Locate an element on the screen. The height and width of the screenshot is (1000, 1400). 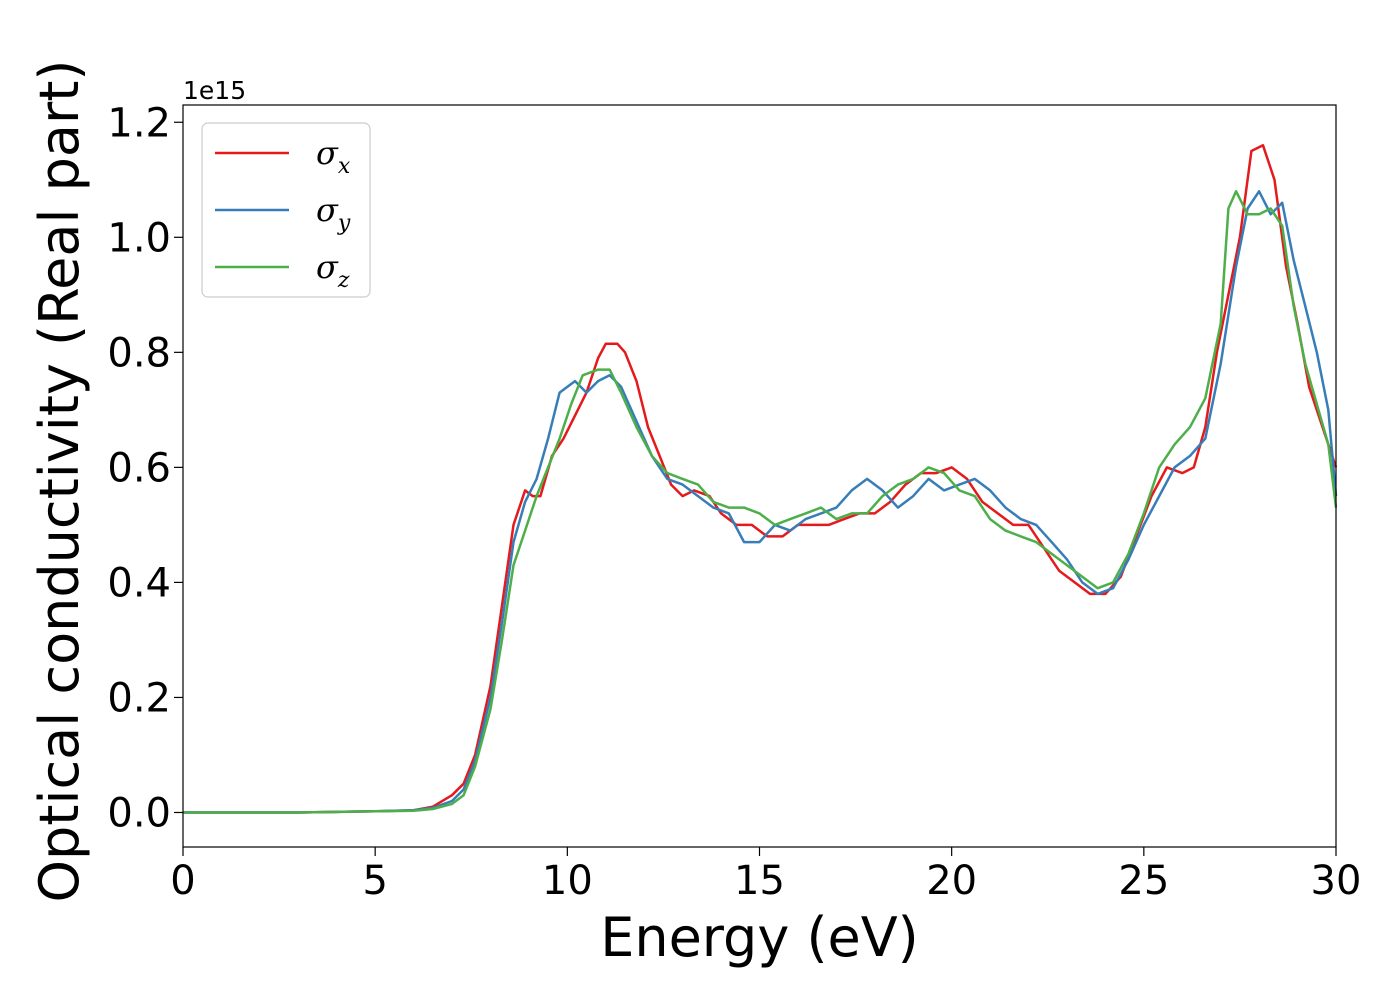
y-tick-label: 1.2 is located at coordinates (139, 123).